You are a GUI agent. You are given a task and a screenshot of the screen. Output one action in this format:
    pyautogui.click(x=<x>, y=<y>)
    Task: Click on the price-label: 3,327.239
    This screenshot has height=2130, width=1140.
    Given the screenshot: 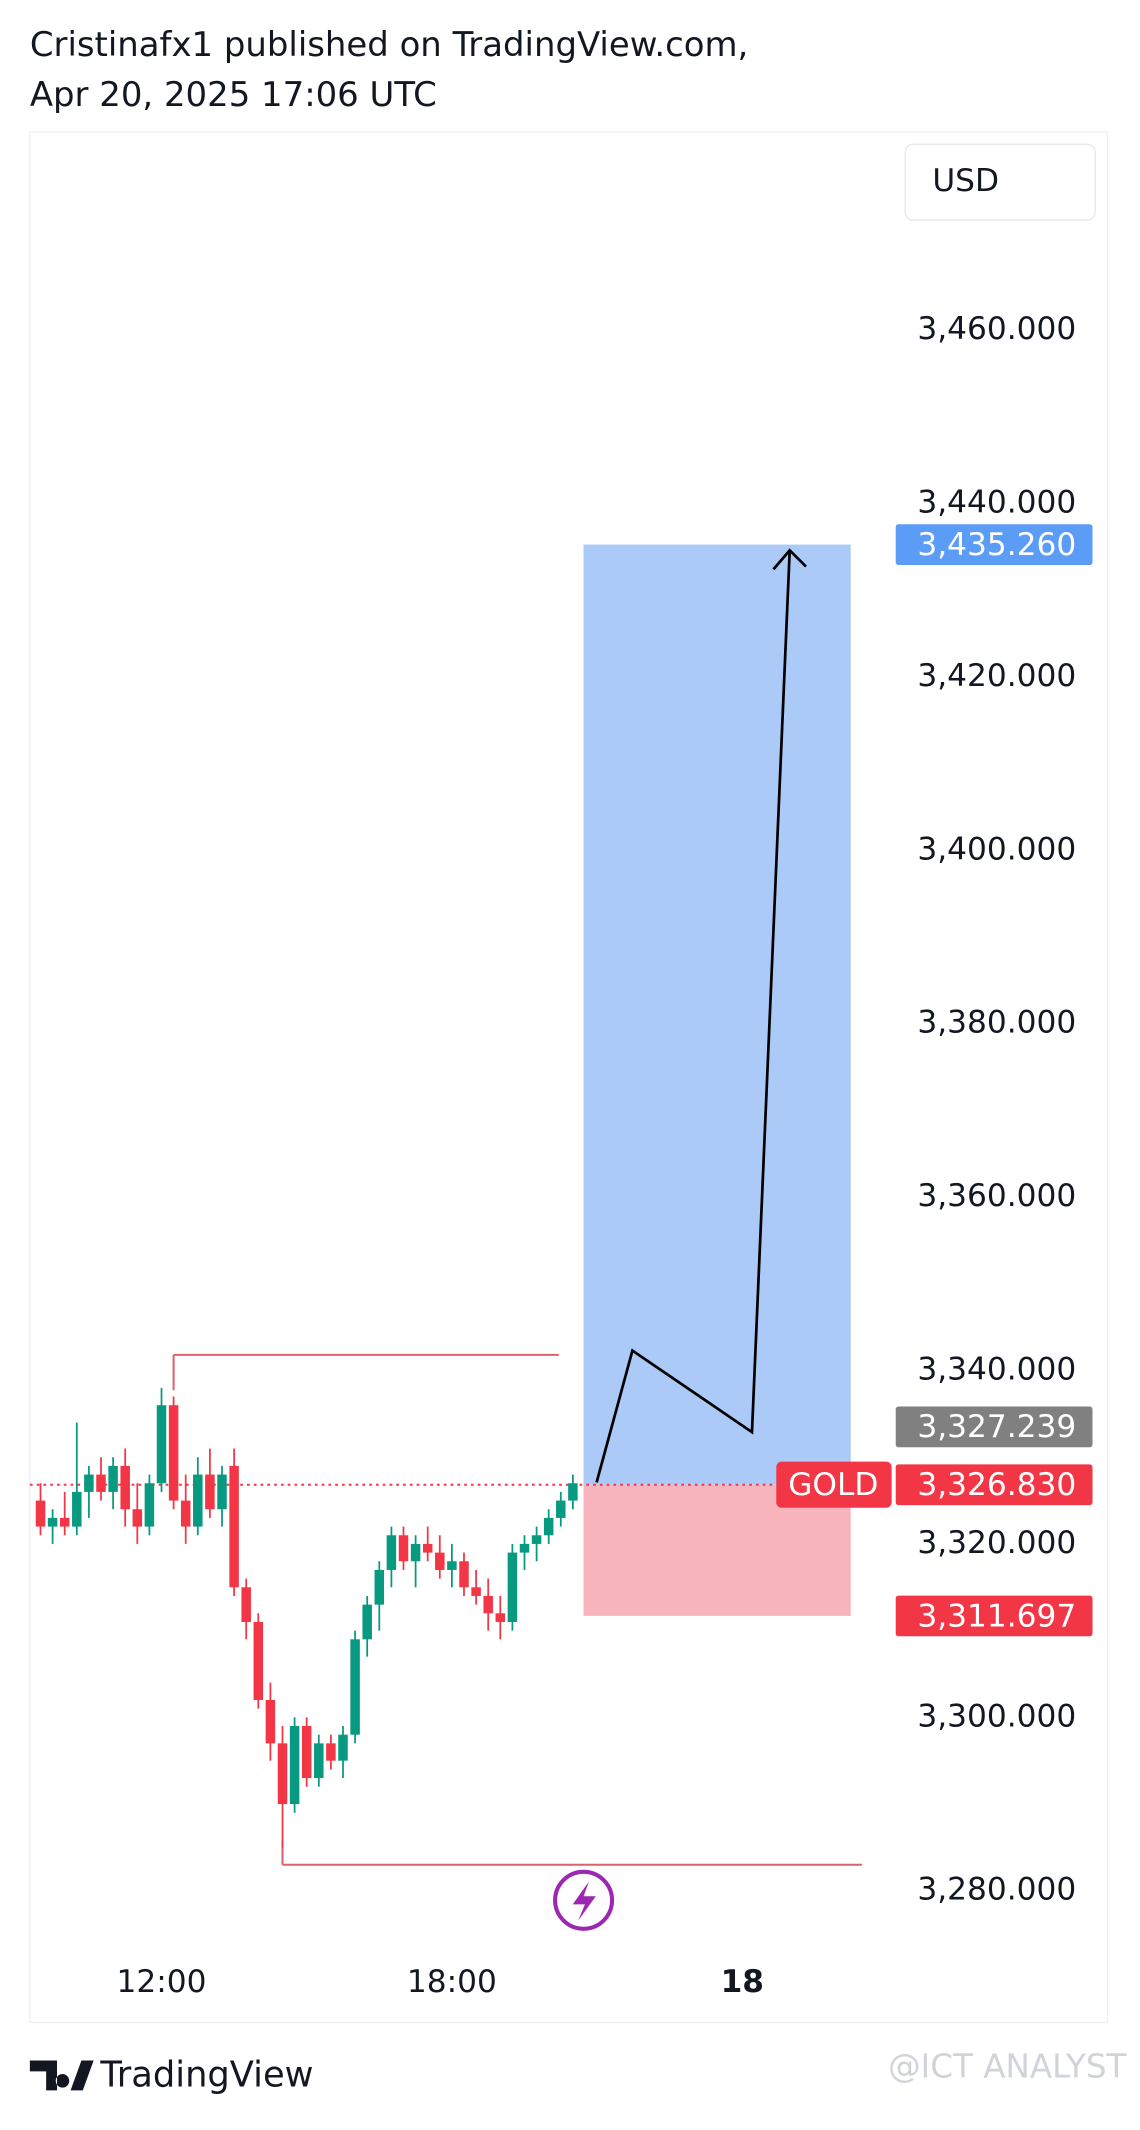 What is the action you would take?
    pyautogui.click(x=996, y=1427)
    